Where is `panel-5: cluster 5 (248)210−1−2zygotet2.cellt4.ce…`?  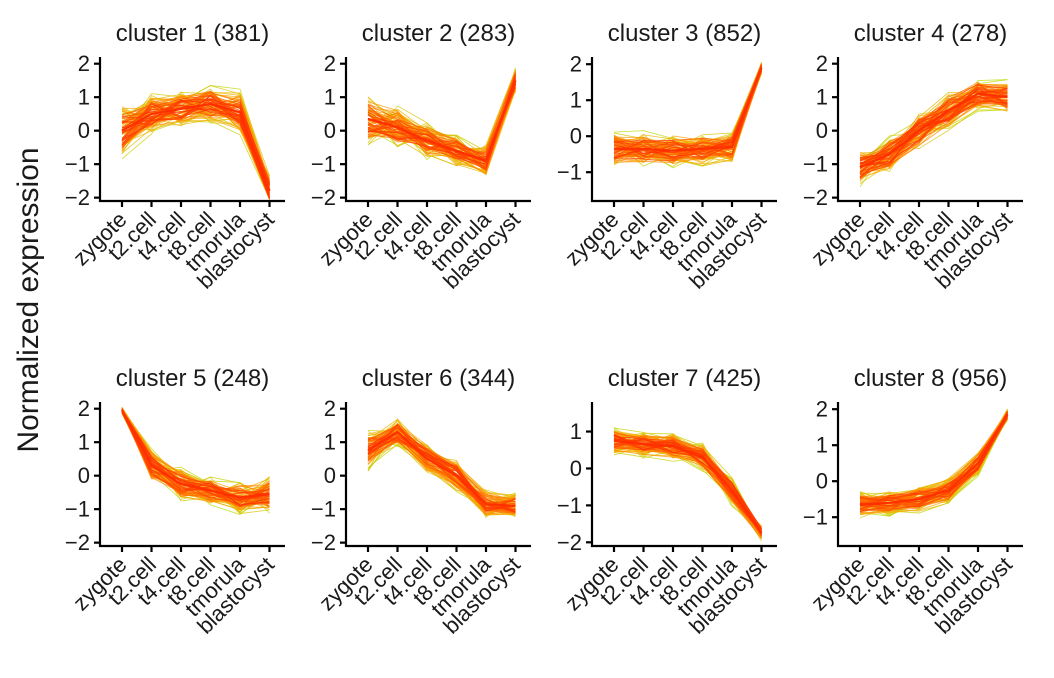
panel-5: cluster 5 (248)210−1−2zygotet2.cellt4.ce… is located at coordinates (175, 502).